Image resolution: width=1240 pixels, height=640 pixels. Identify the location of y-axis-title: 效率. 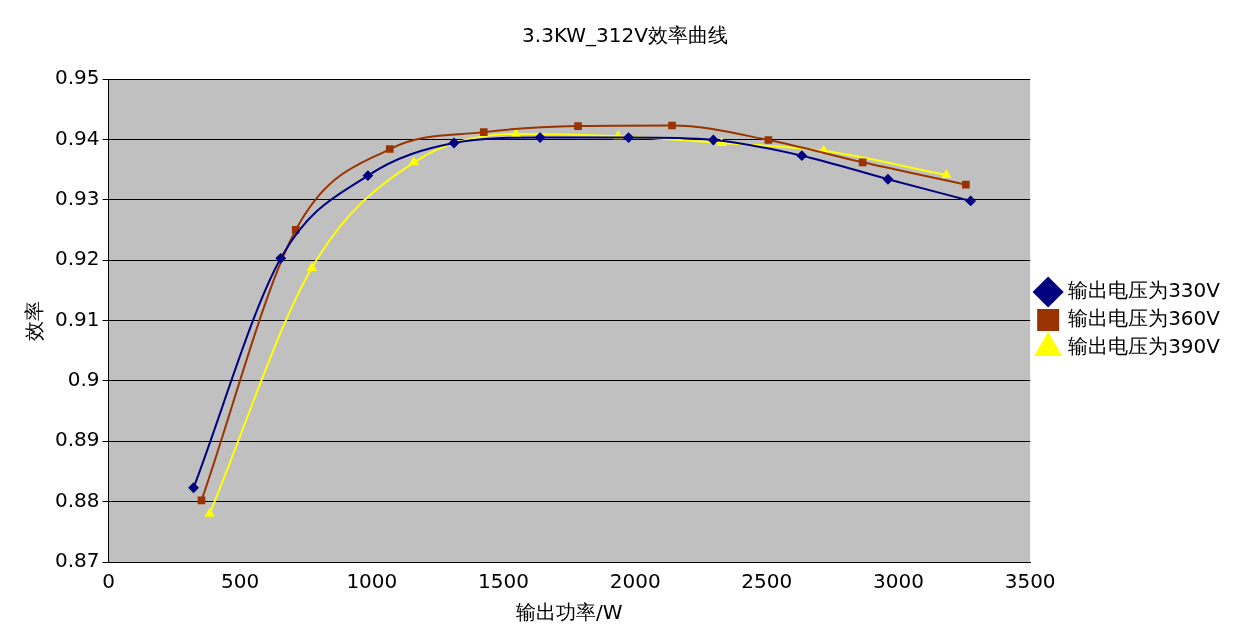
(34, 320).